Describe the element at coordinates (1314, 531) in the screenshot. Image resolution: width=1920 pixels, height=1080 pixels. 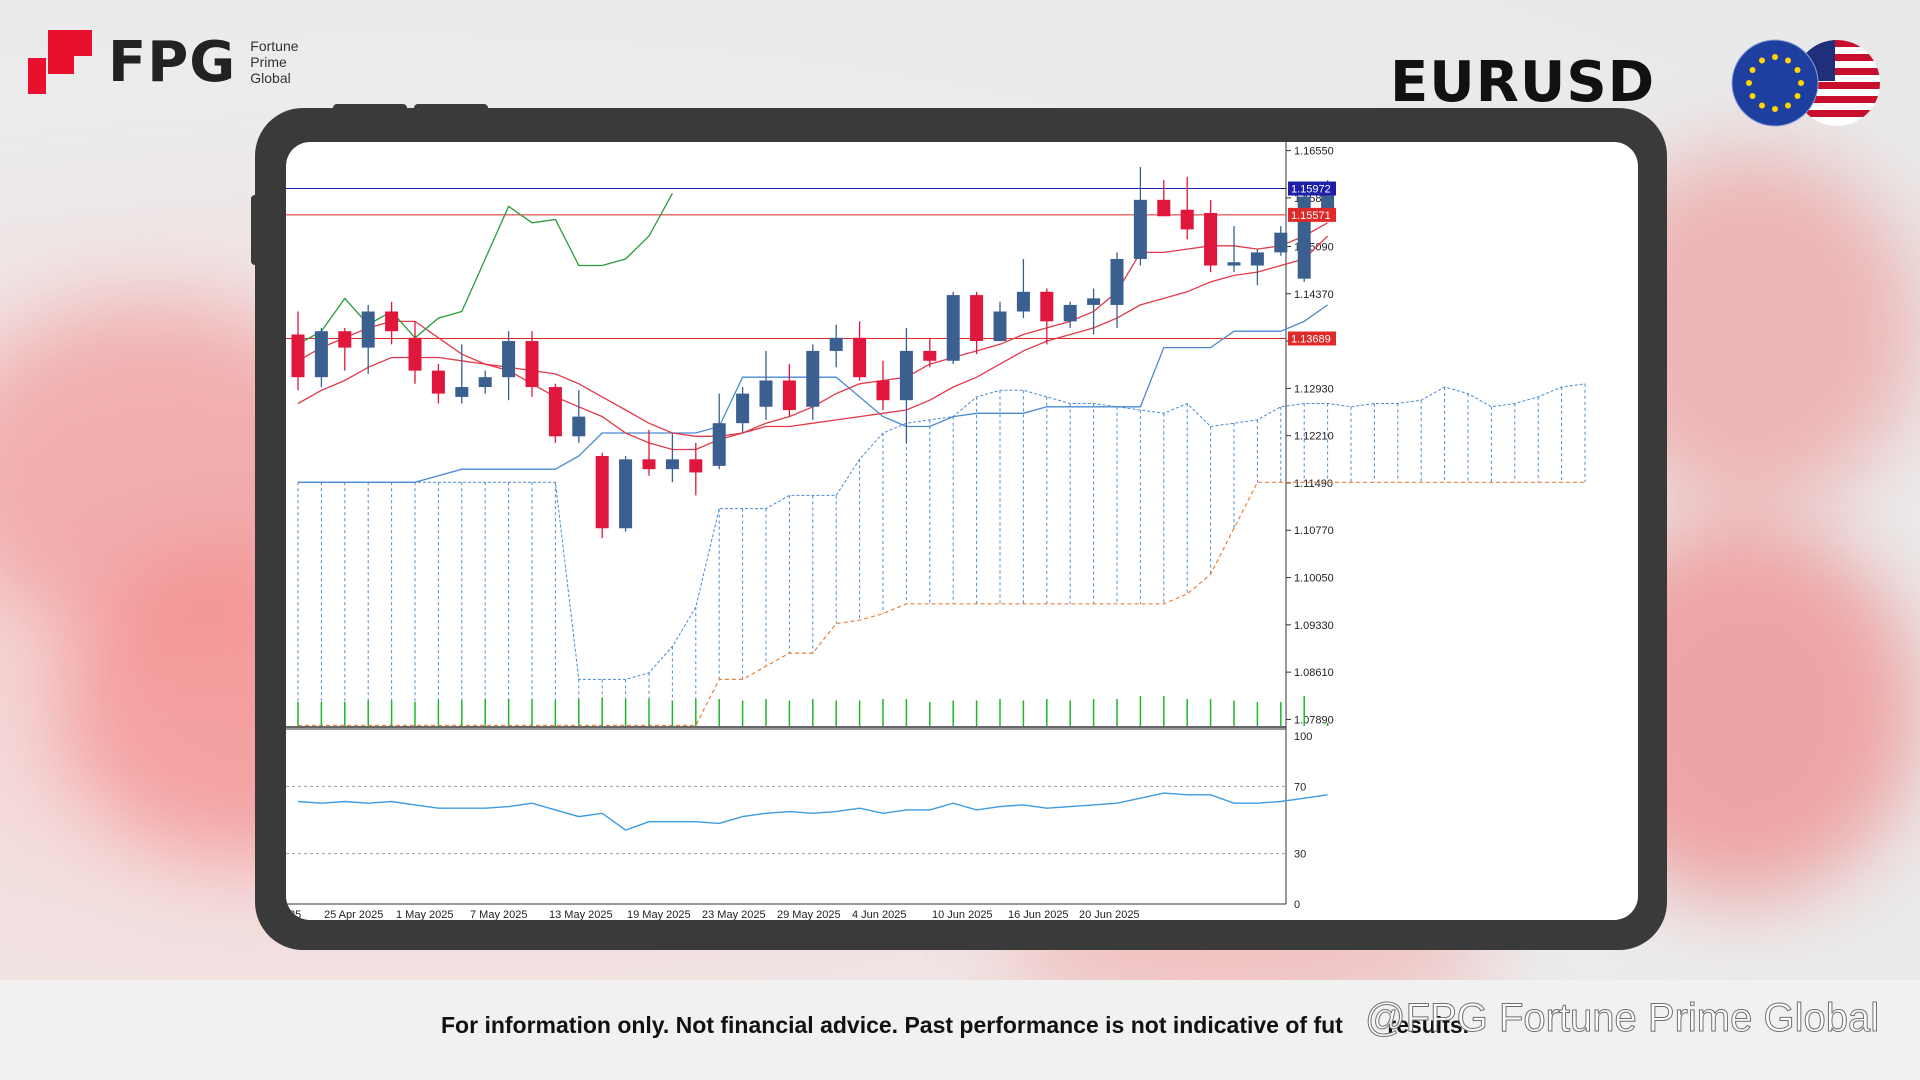
I see `y-tick-label: 1.10770` at that location.